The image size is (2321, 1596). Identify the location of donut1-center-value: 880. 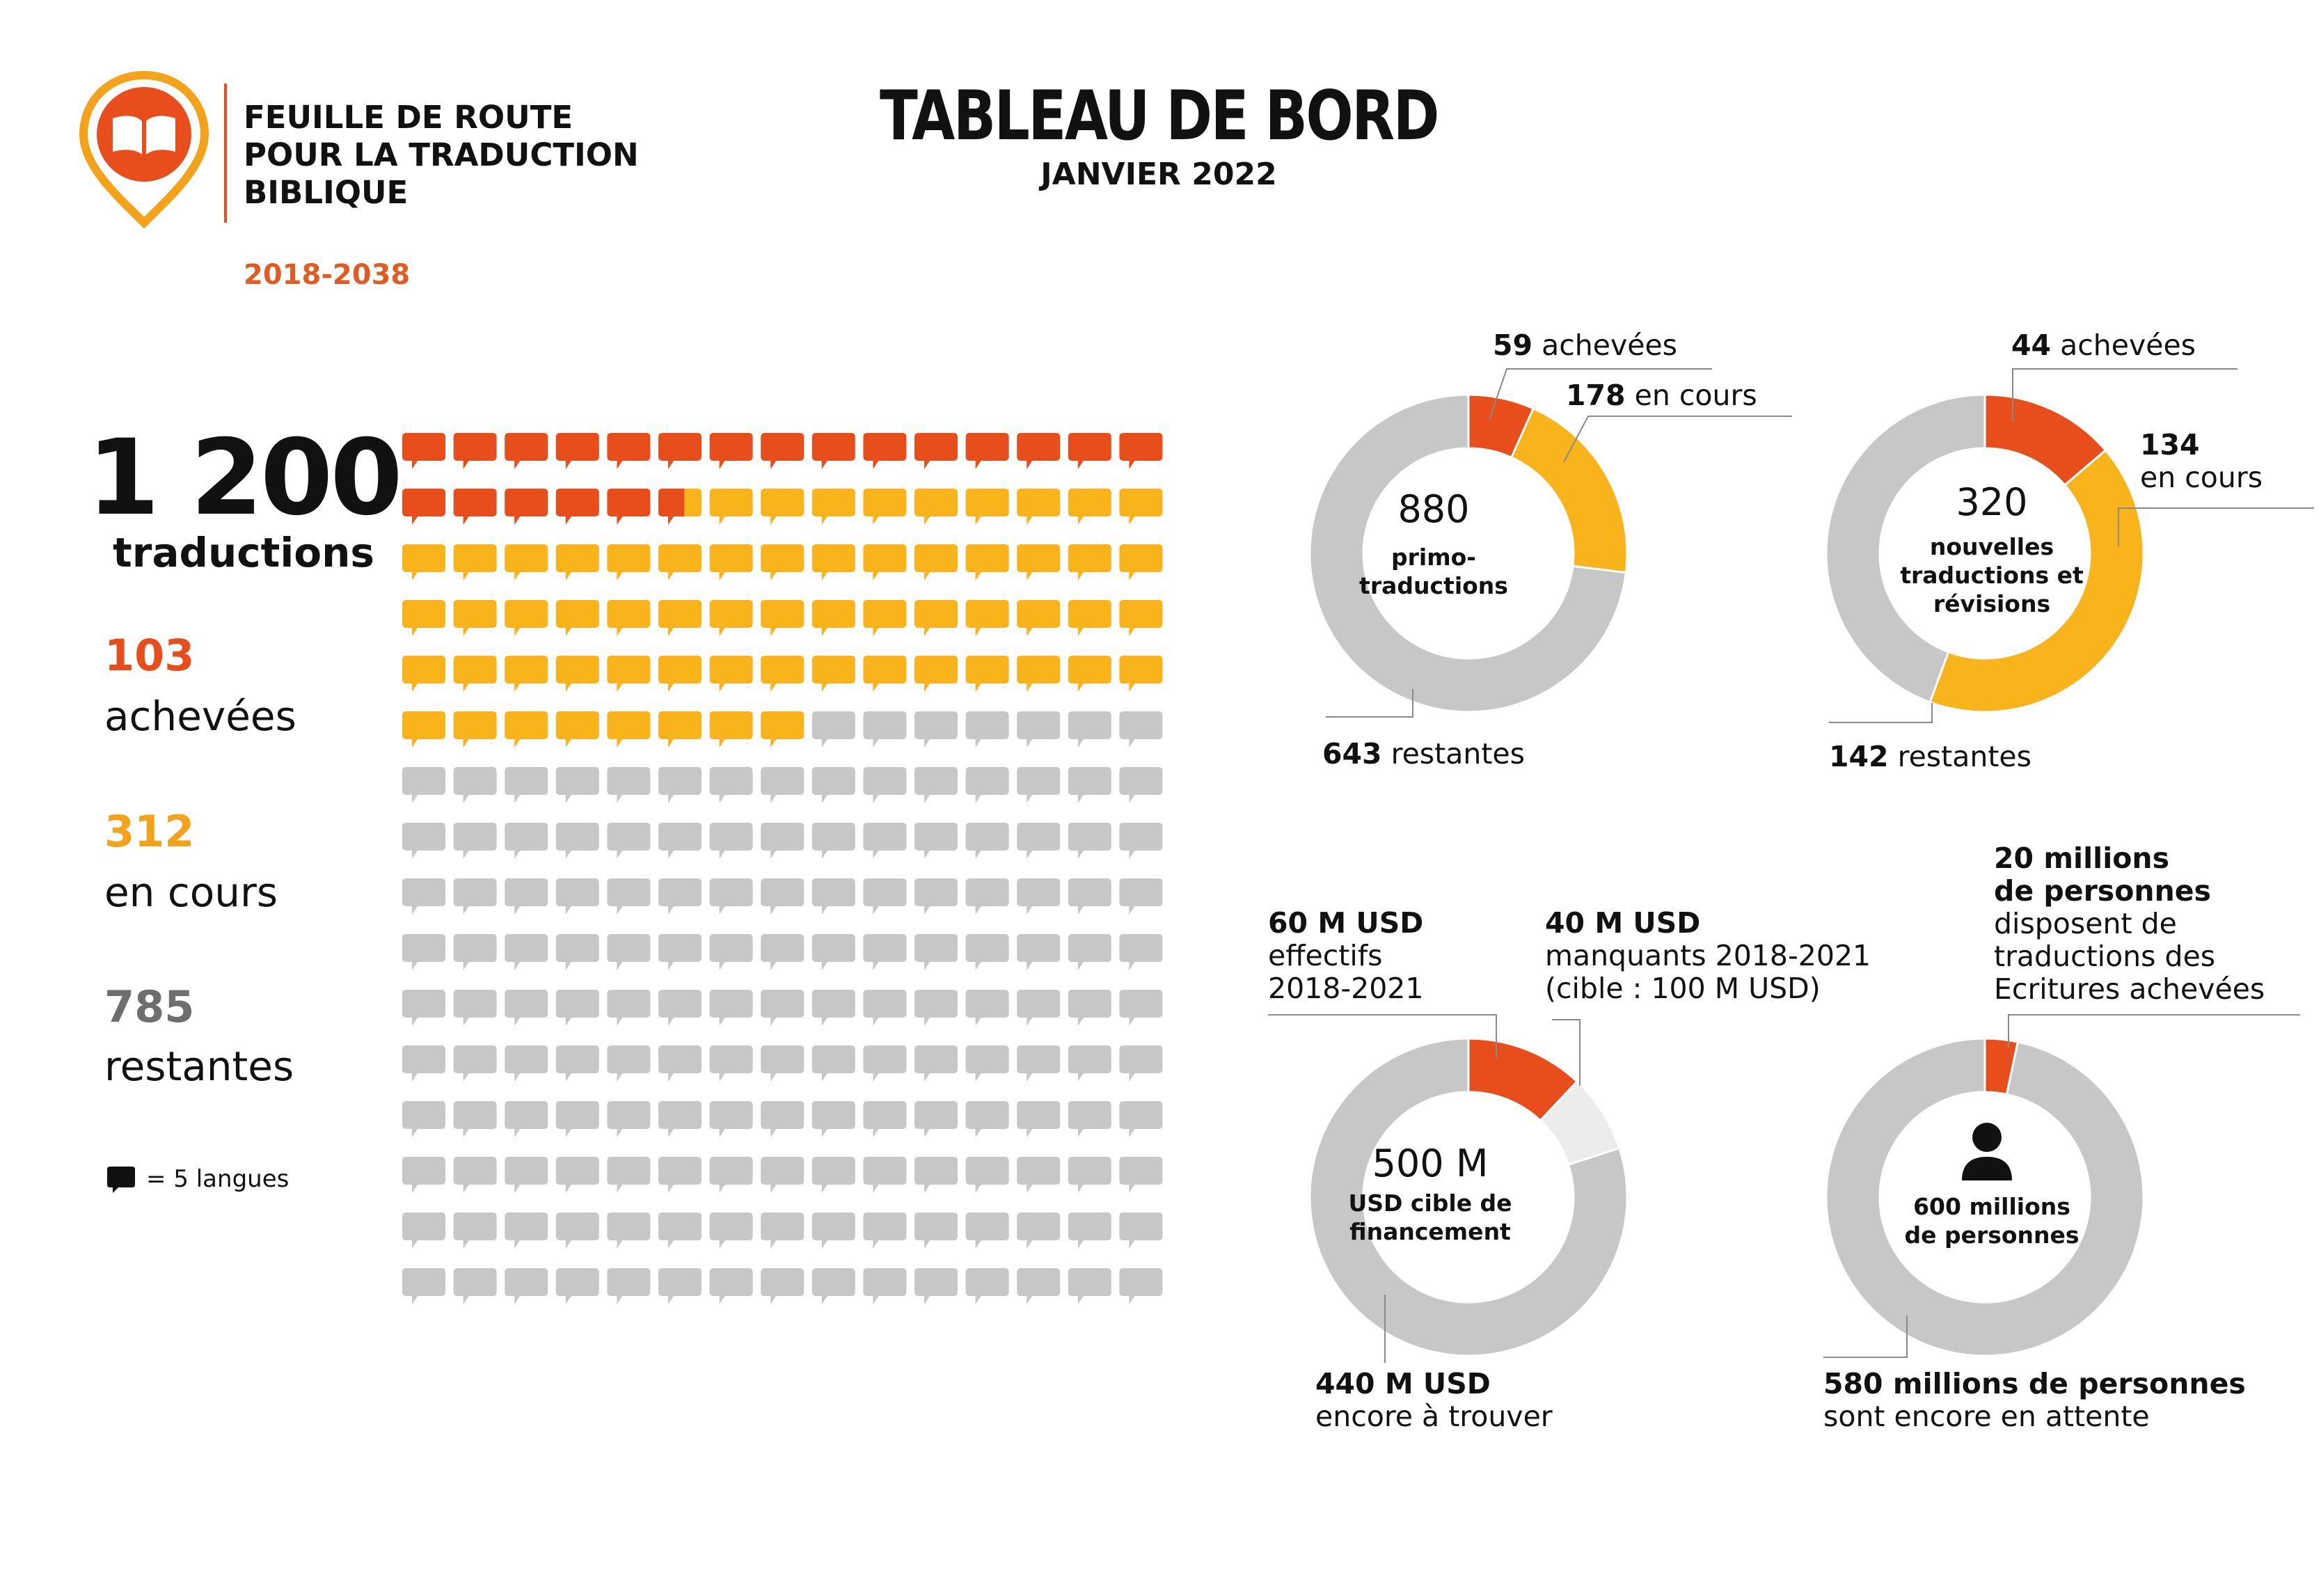
(1433, 509).